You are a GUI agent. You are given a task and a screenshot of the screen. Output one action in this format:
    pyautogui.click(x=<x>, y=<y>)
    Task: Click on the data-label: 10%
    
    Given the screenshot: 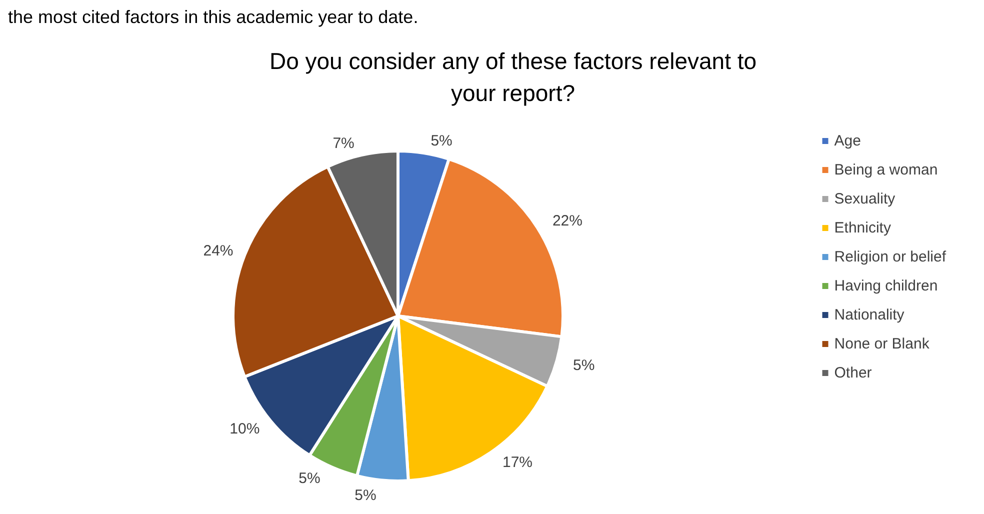 What is the action you would take?
    pyautogui.click(x=245, y=429)
    